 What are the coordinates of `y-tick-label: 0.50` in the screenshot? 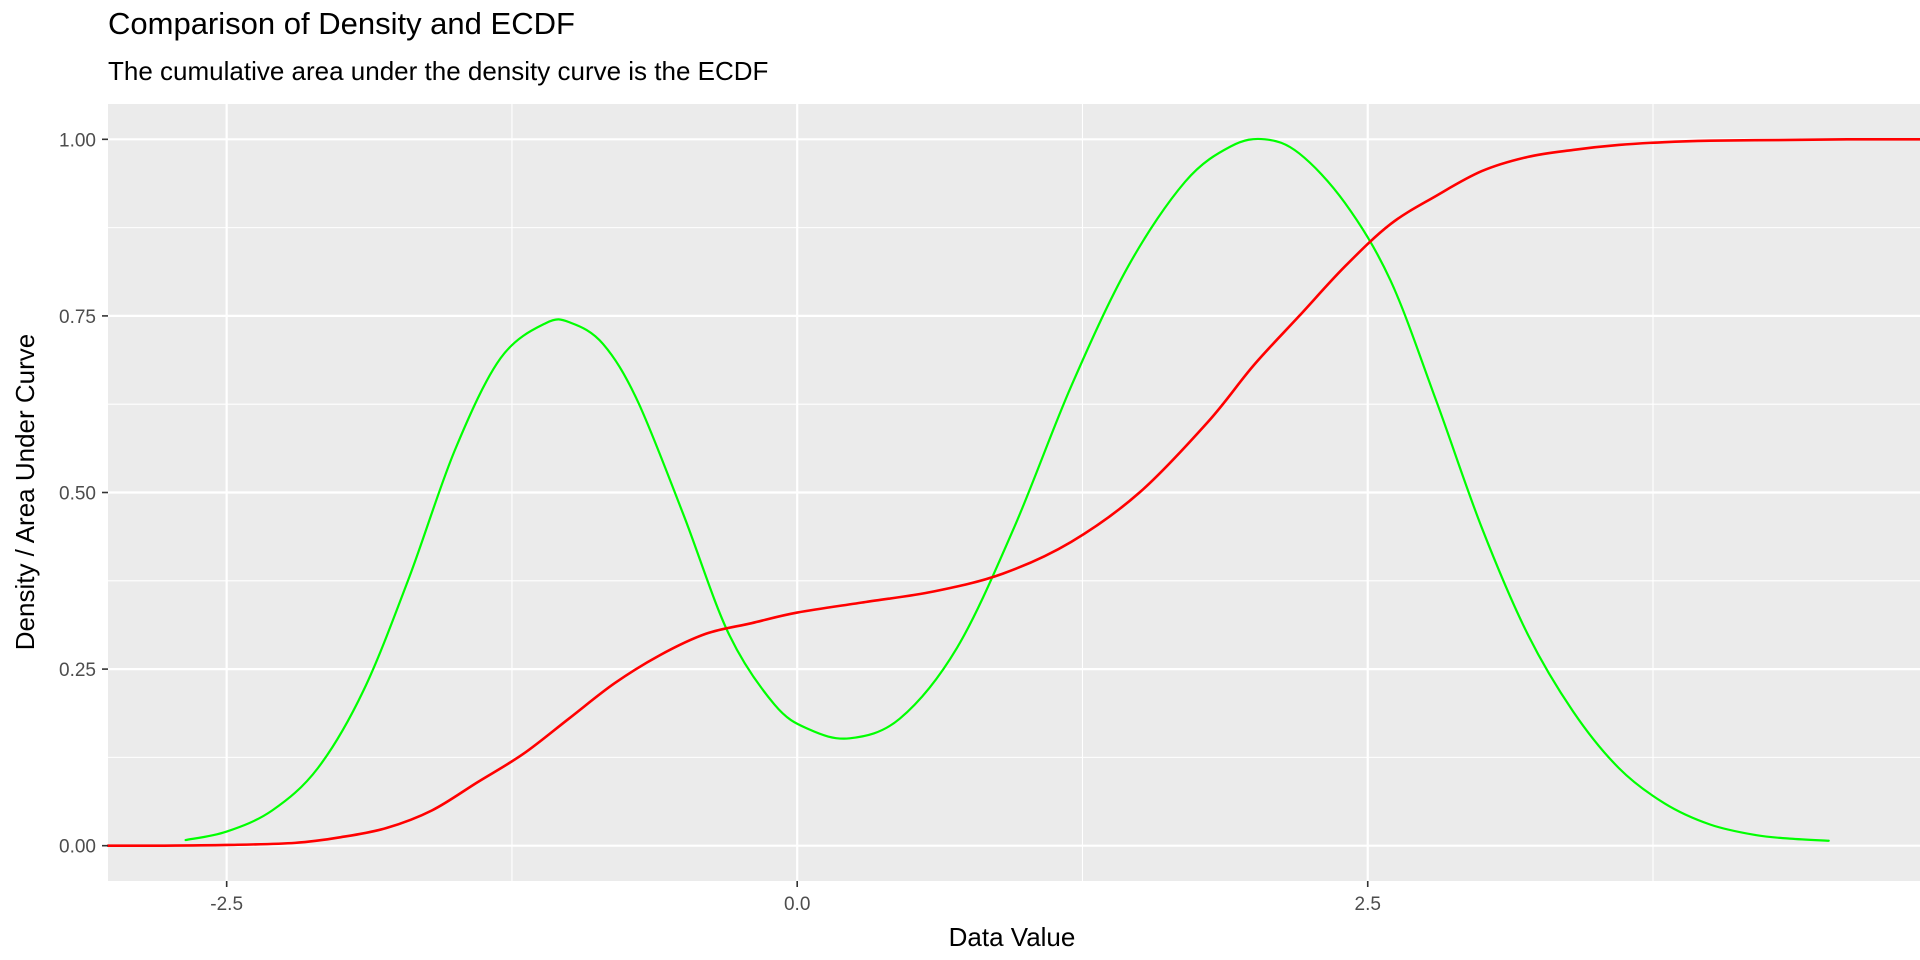 It's located at (77, 494).